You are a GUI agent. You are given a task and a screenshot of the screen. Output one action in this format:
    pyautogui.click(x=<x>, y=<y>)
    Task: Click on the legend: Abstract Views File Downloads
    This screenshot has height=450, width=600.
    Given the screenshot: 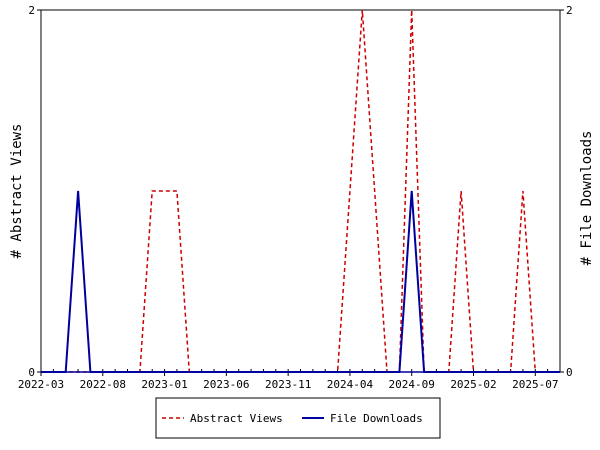 What is the action you would take?
    pyautogui.click(x=298, y=418)
    